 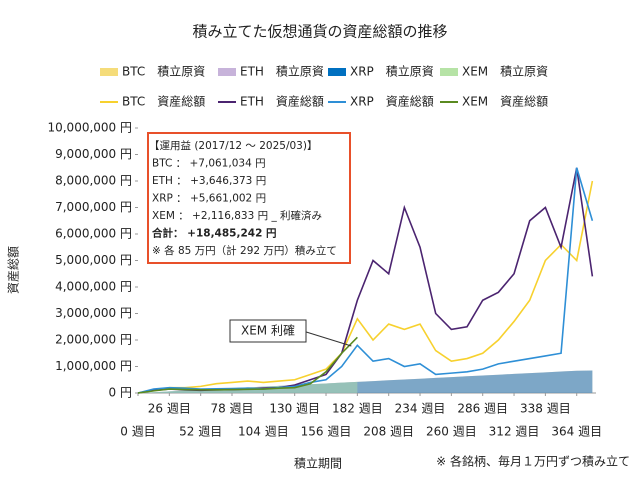 I want to click on legend-label: XEM 積立原資, so click(x=505, y=71).